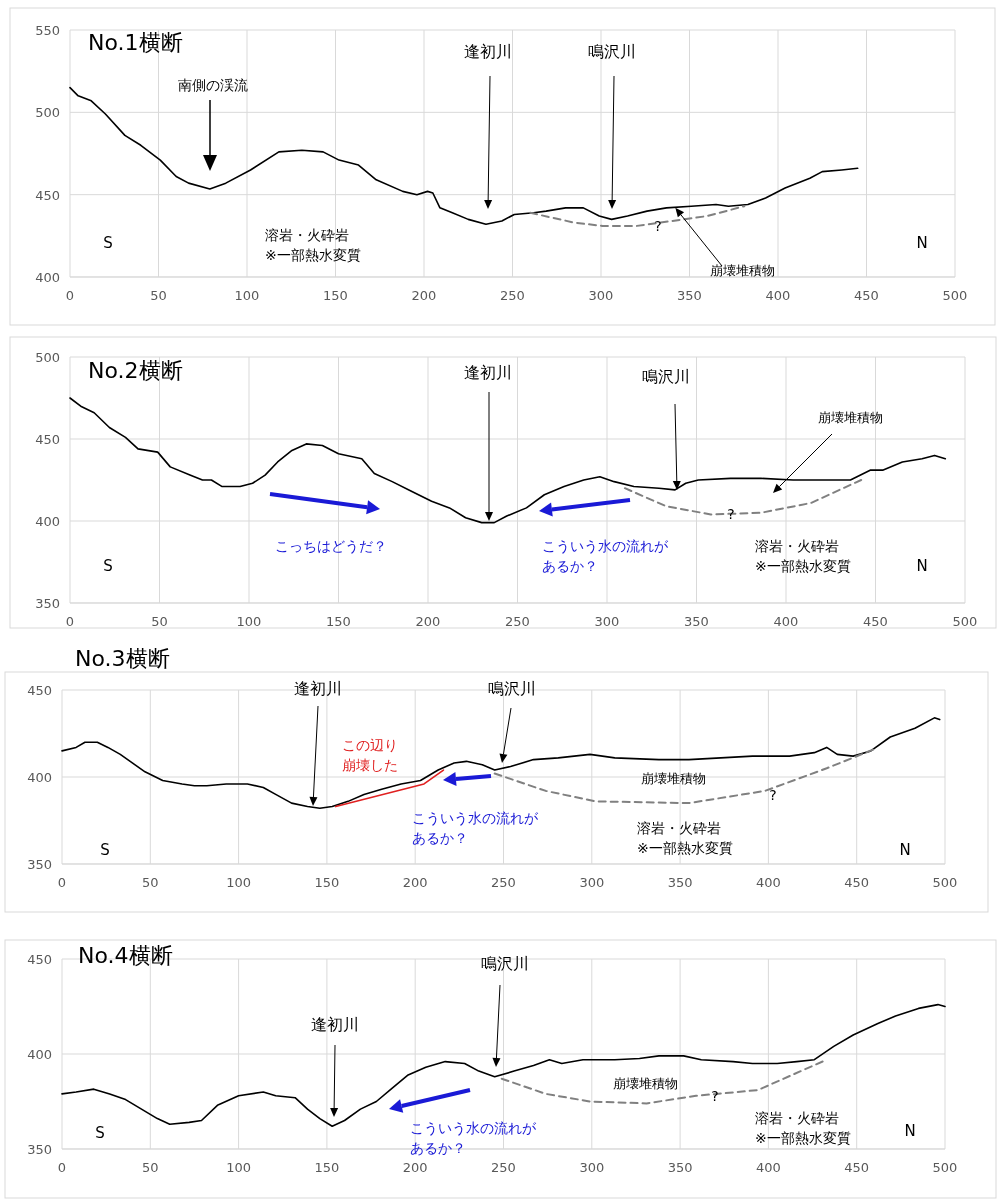 This screenshot has width=998, height=1200. Describe the element at coordinates (135, 42) in the screenshot. I see `chart-title: No.1横断` at that location.